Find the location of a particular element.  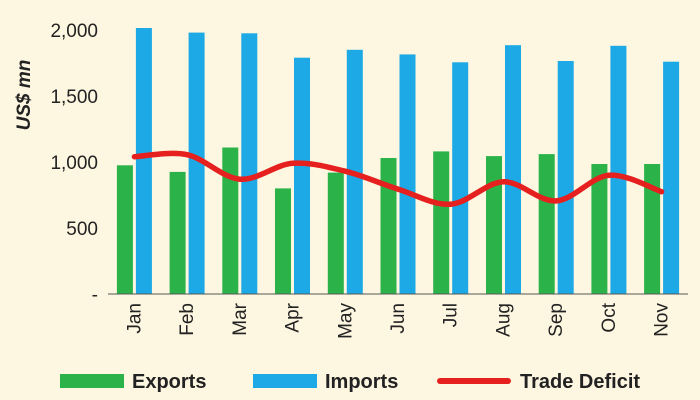

trade-deficit-line is located at coordinates (398, 178).